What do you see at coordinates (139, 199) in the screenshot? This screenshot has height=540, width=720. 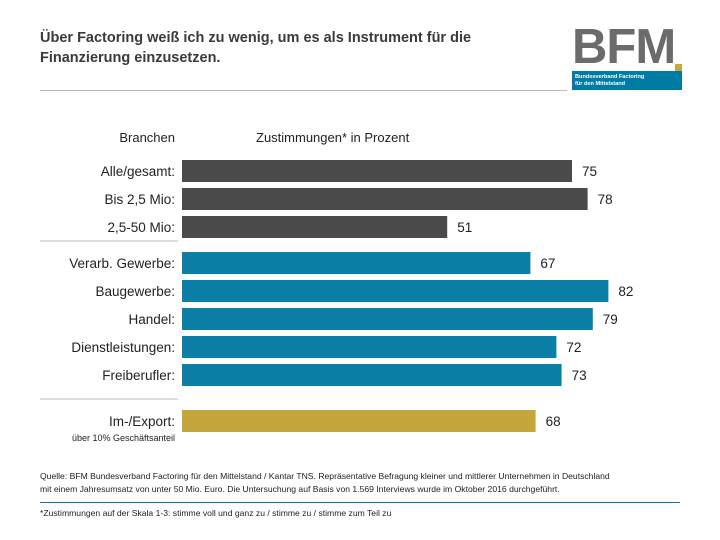 I see `category-label-0-1: Bis 2,5 Mio:` at bounding box center [139, 199].